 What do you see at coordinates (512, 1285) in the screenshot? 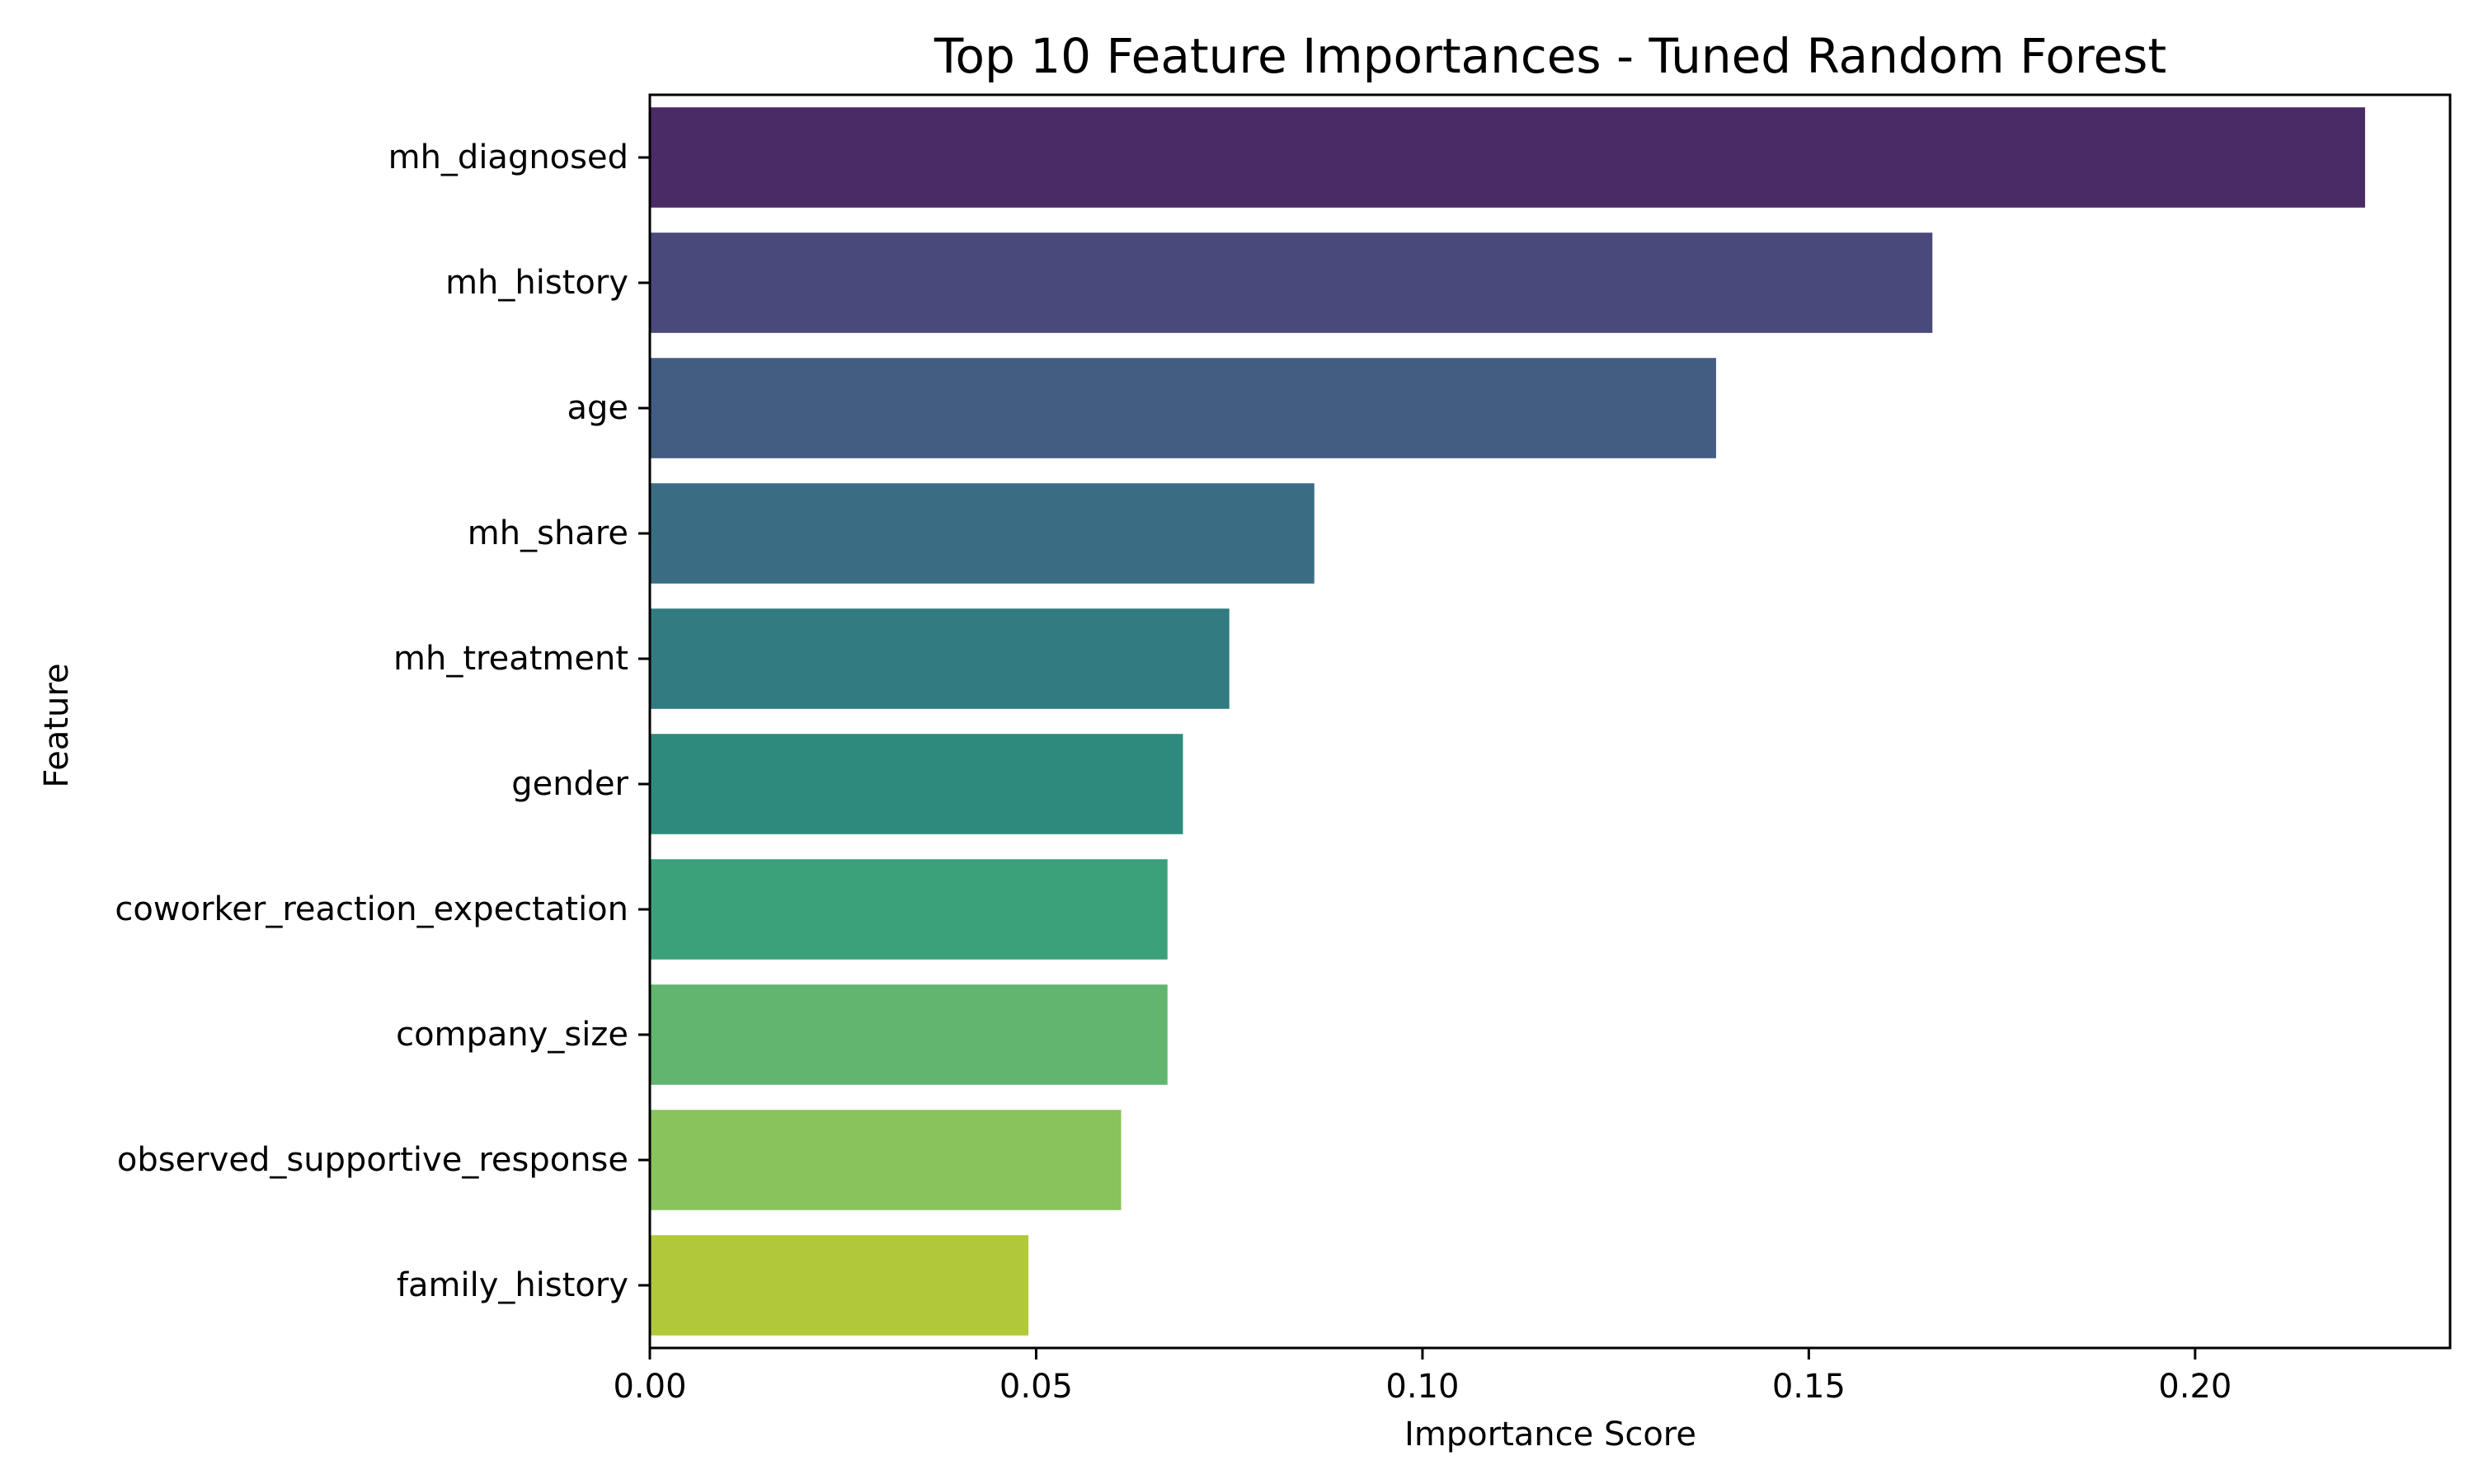
I see `y-tick-label: family_history` at bounding box center [512, 1285].